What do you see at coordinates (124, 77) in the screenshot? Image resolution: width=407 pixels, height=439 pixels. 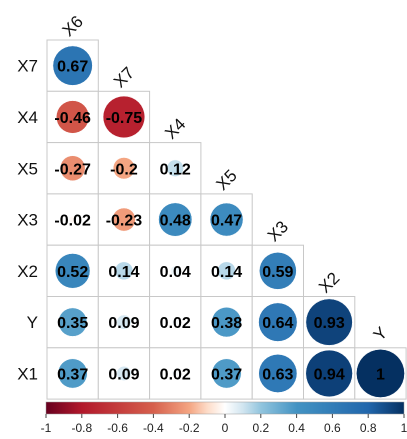 I see `col-label-X7: X7` at bounding box center [124, 77].